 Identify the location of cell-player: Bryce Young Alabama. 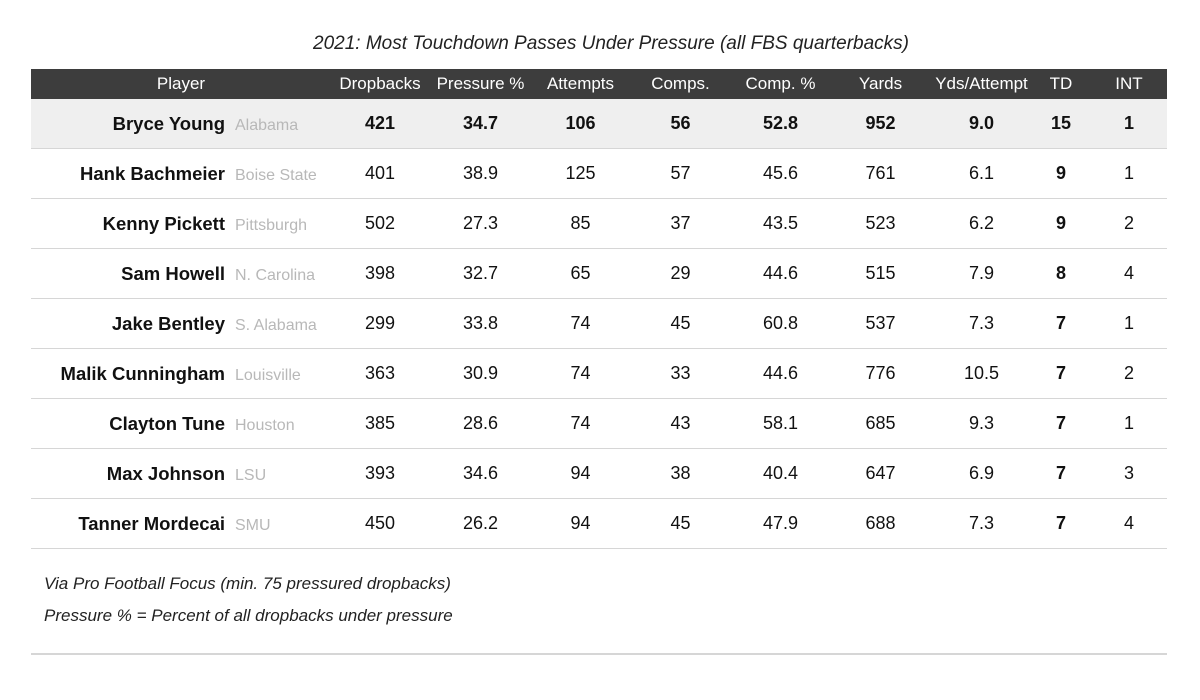
(181, 124).